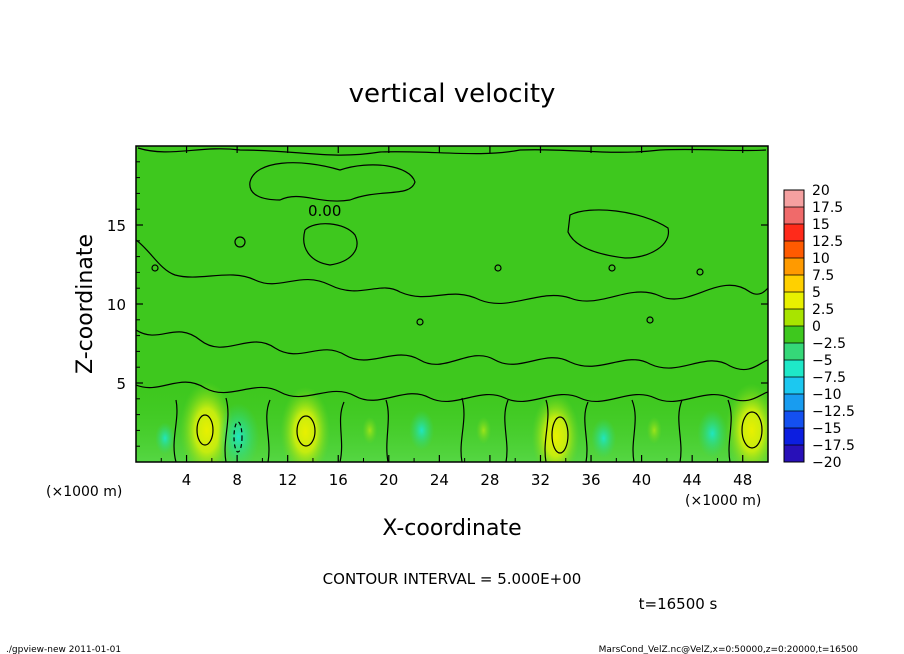 The image size is (904, 654). Describe the element at coordinates (618, 234) in the screenshot. I see `contour-mid-blob-right` at that location.